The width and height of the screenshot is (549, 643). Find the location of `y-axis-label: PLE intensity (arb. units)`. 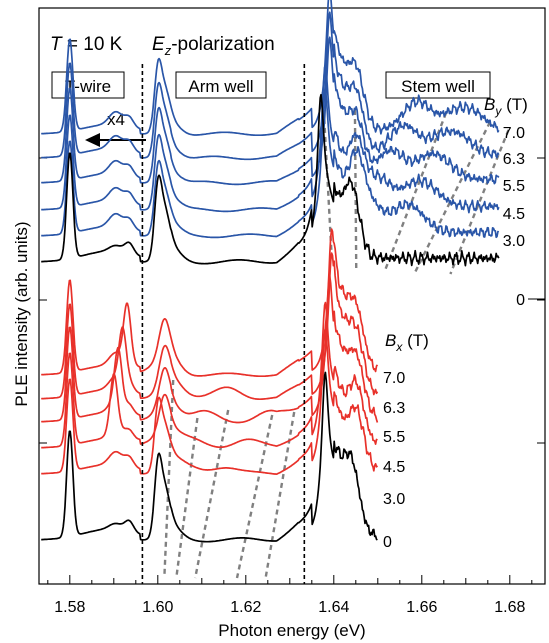

y-axis-label: PLE intensity (arb. units) is located at coordinates (21, 313).